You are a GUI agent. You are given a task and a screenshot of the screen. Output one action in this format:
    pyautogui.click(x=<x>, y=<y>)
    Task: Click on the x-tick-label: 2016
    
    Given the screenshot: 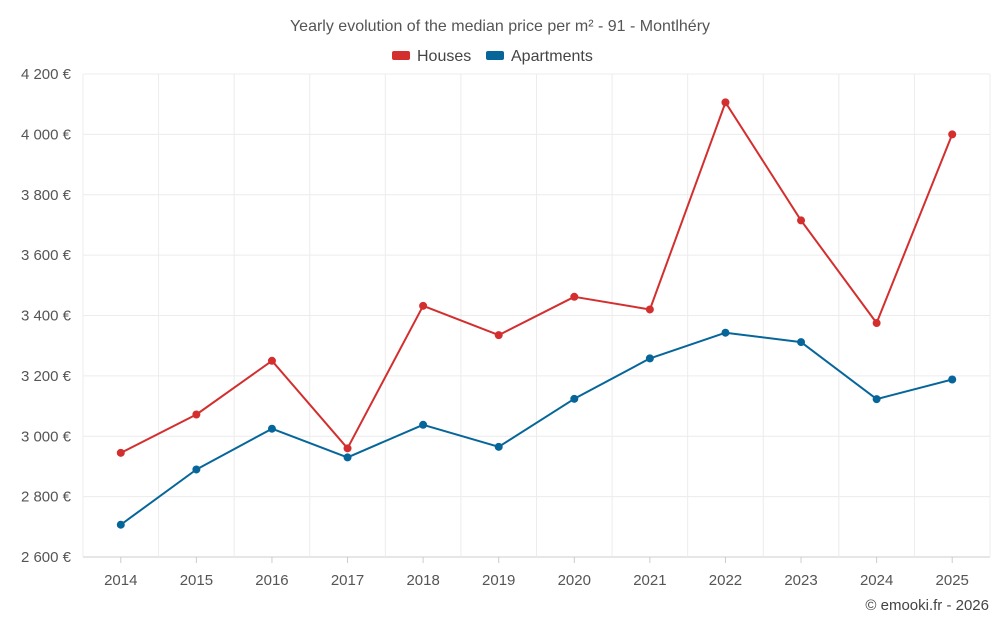 What is the action you would take?
    pyautogui.click(x=271, y=580)
    